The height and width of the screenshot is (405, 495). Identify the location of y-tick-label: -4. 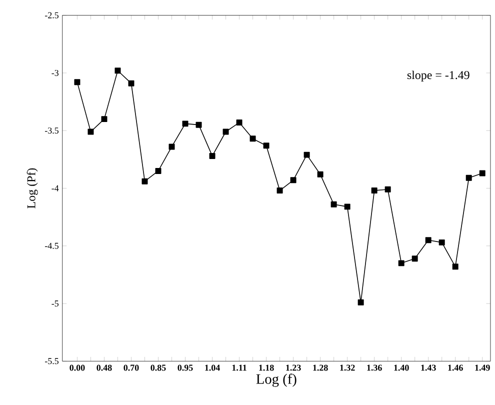
(55, 188).